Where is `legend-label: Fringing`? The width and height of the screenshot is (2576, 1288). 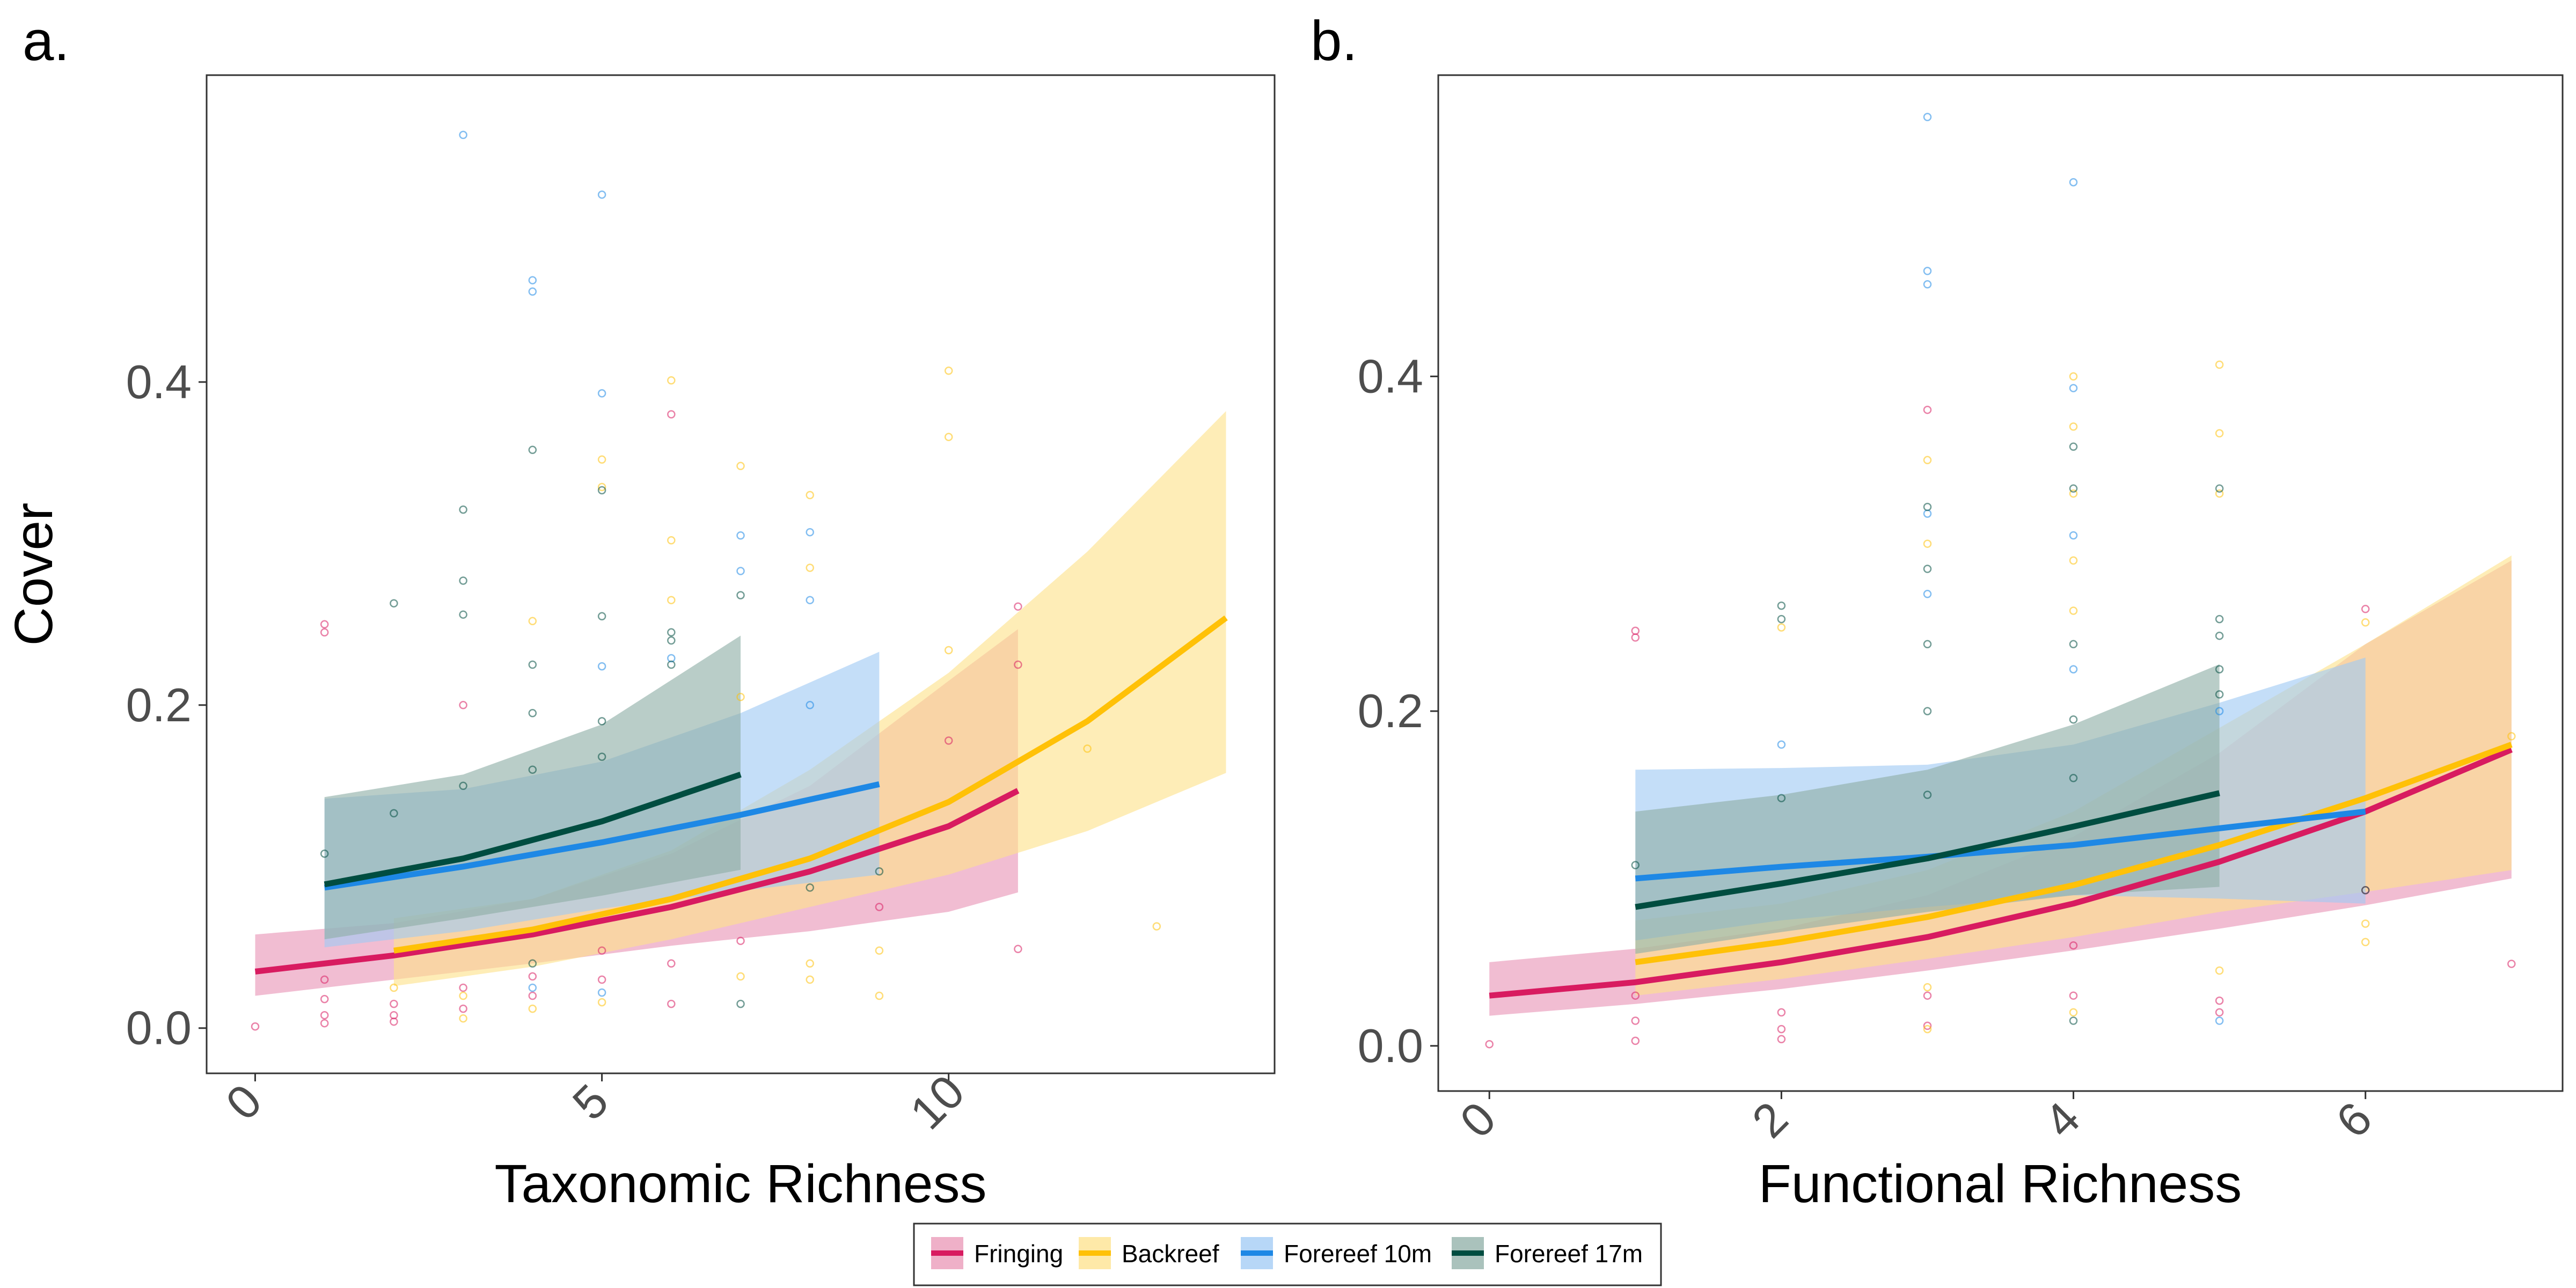 legend-label: Fringing is located at coordinates (1018, 1254).